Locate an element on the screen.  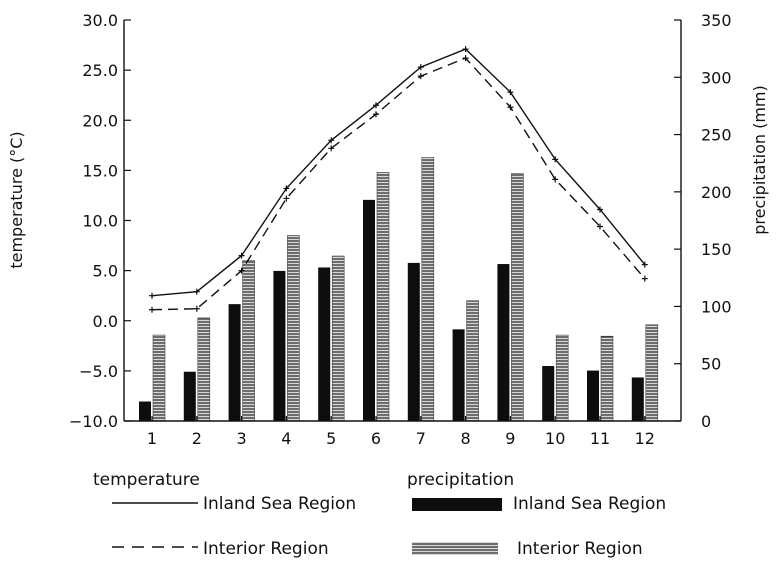
legend-precipitation-heading: precipitation is located at coordinates (460, 480).